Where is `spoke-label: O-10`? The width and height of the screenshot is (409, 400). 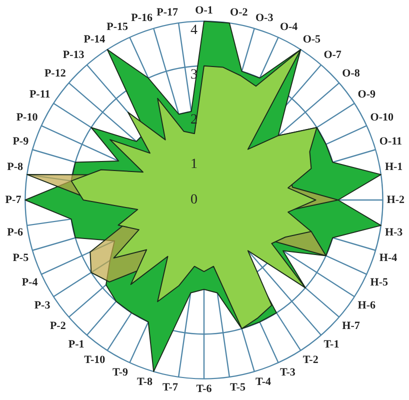
spoke-label: O-10 is located at coordinates (382, 117).